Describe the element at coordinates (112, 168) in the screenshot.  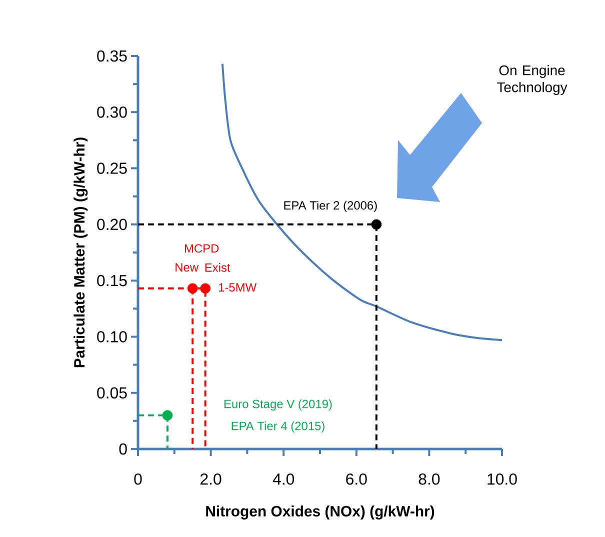
I see `y-tick-label: 0.25` at that location.